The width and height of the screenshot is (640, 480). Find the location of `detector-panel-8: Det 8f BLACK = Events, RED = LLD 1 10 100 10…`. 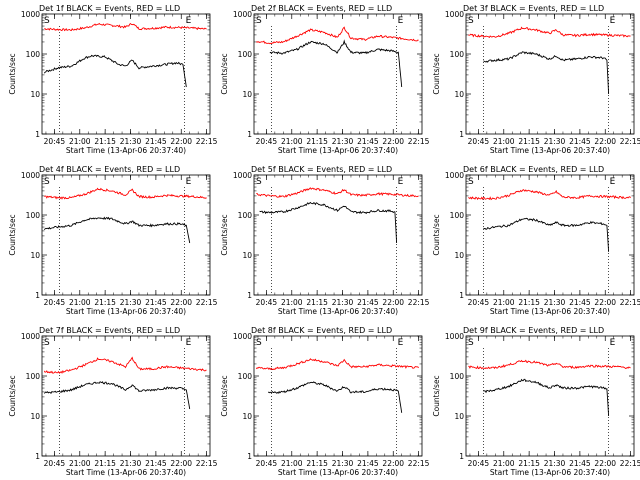

detector-panel-8: Det 8f BLACK = Events, RED = LLD 1 10 100 10… is located at coordinates (325, 401).